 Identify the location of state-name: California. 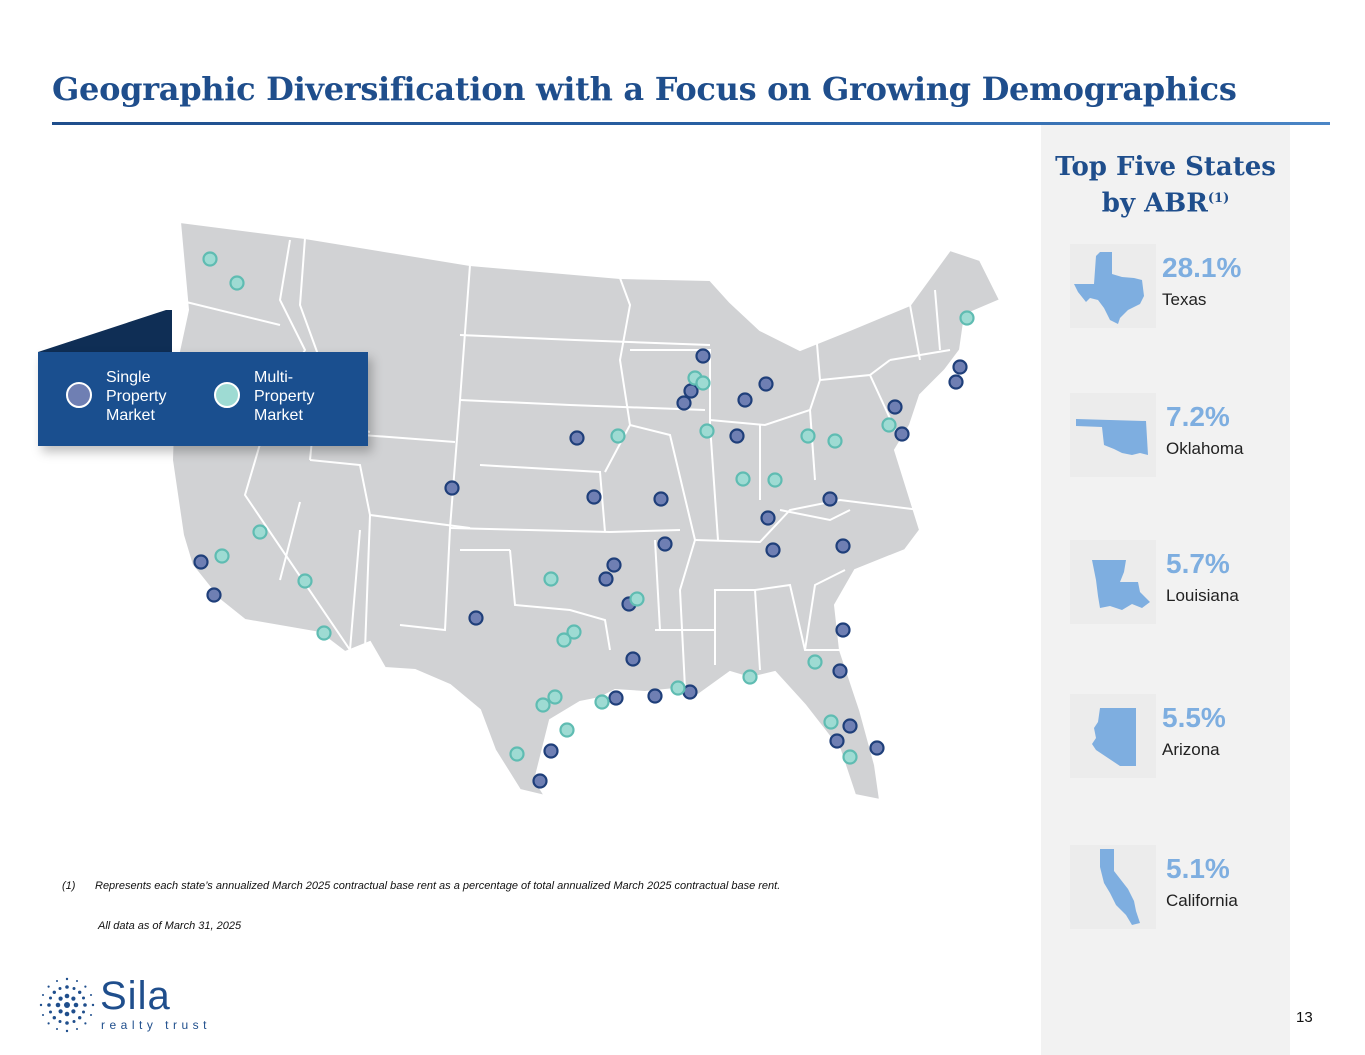
(1202, 900).